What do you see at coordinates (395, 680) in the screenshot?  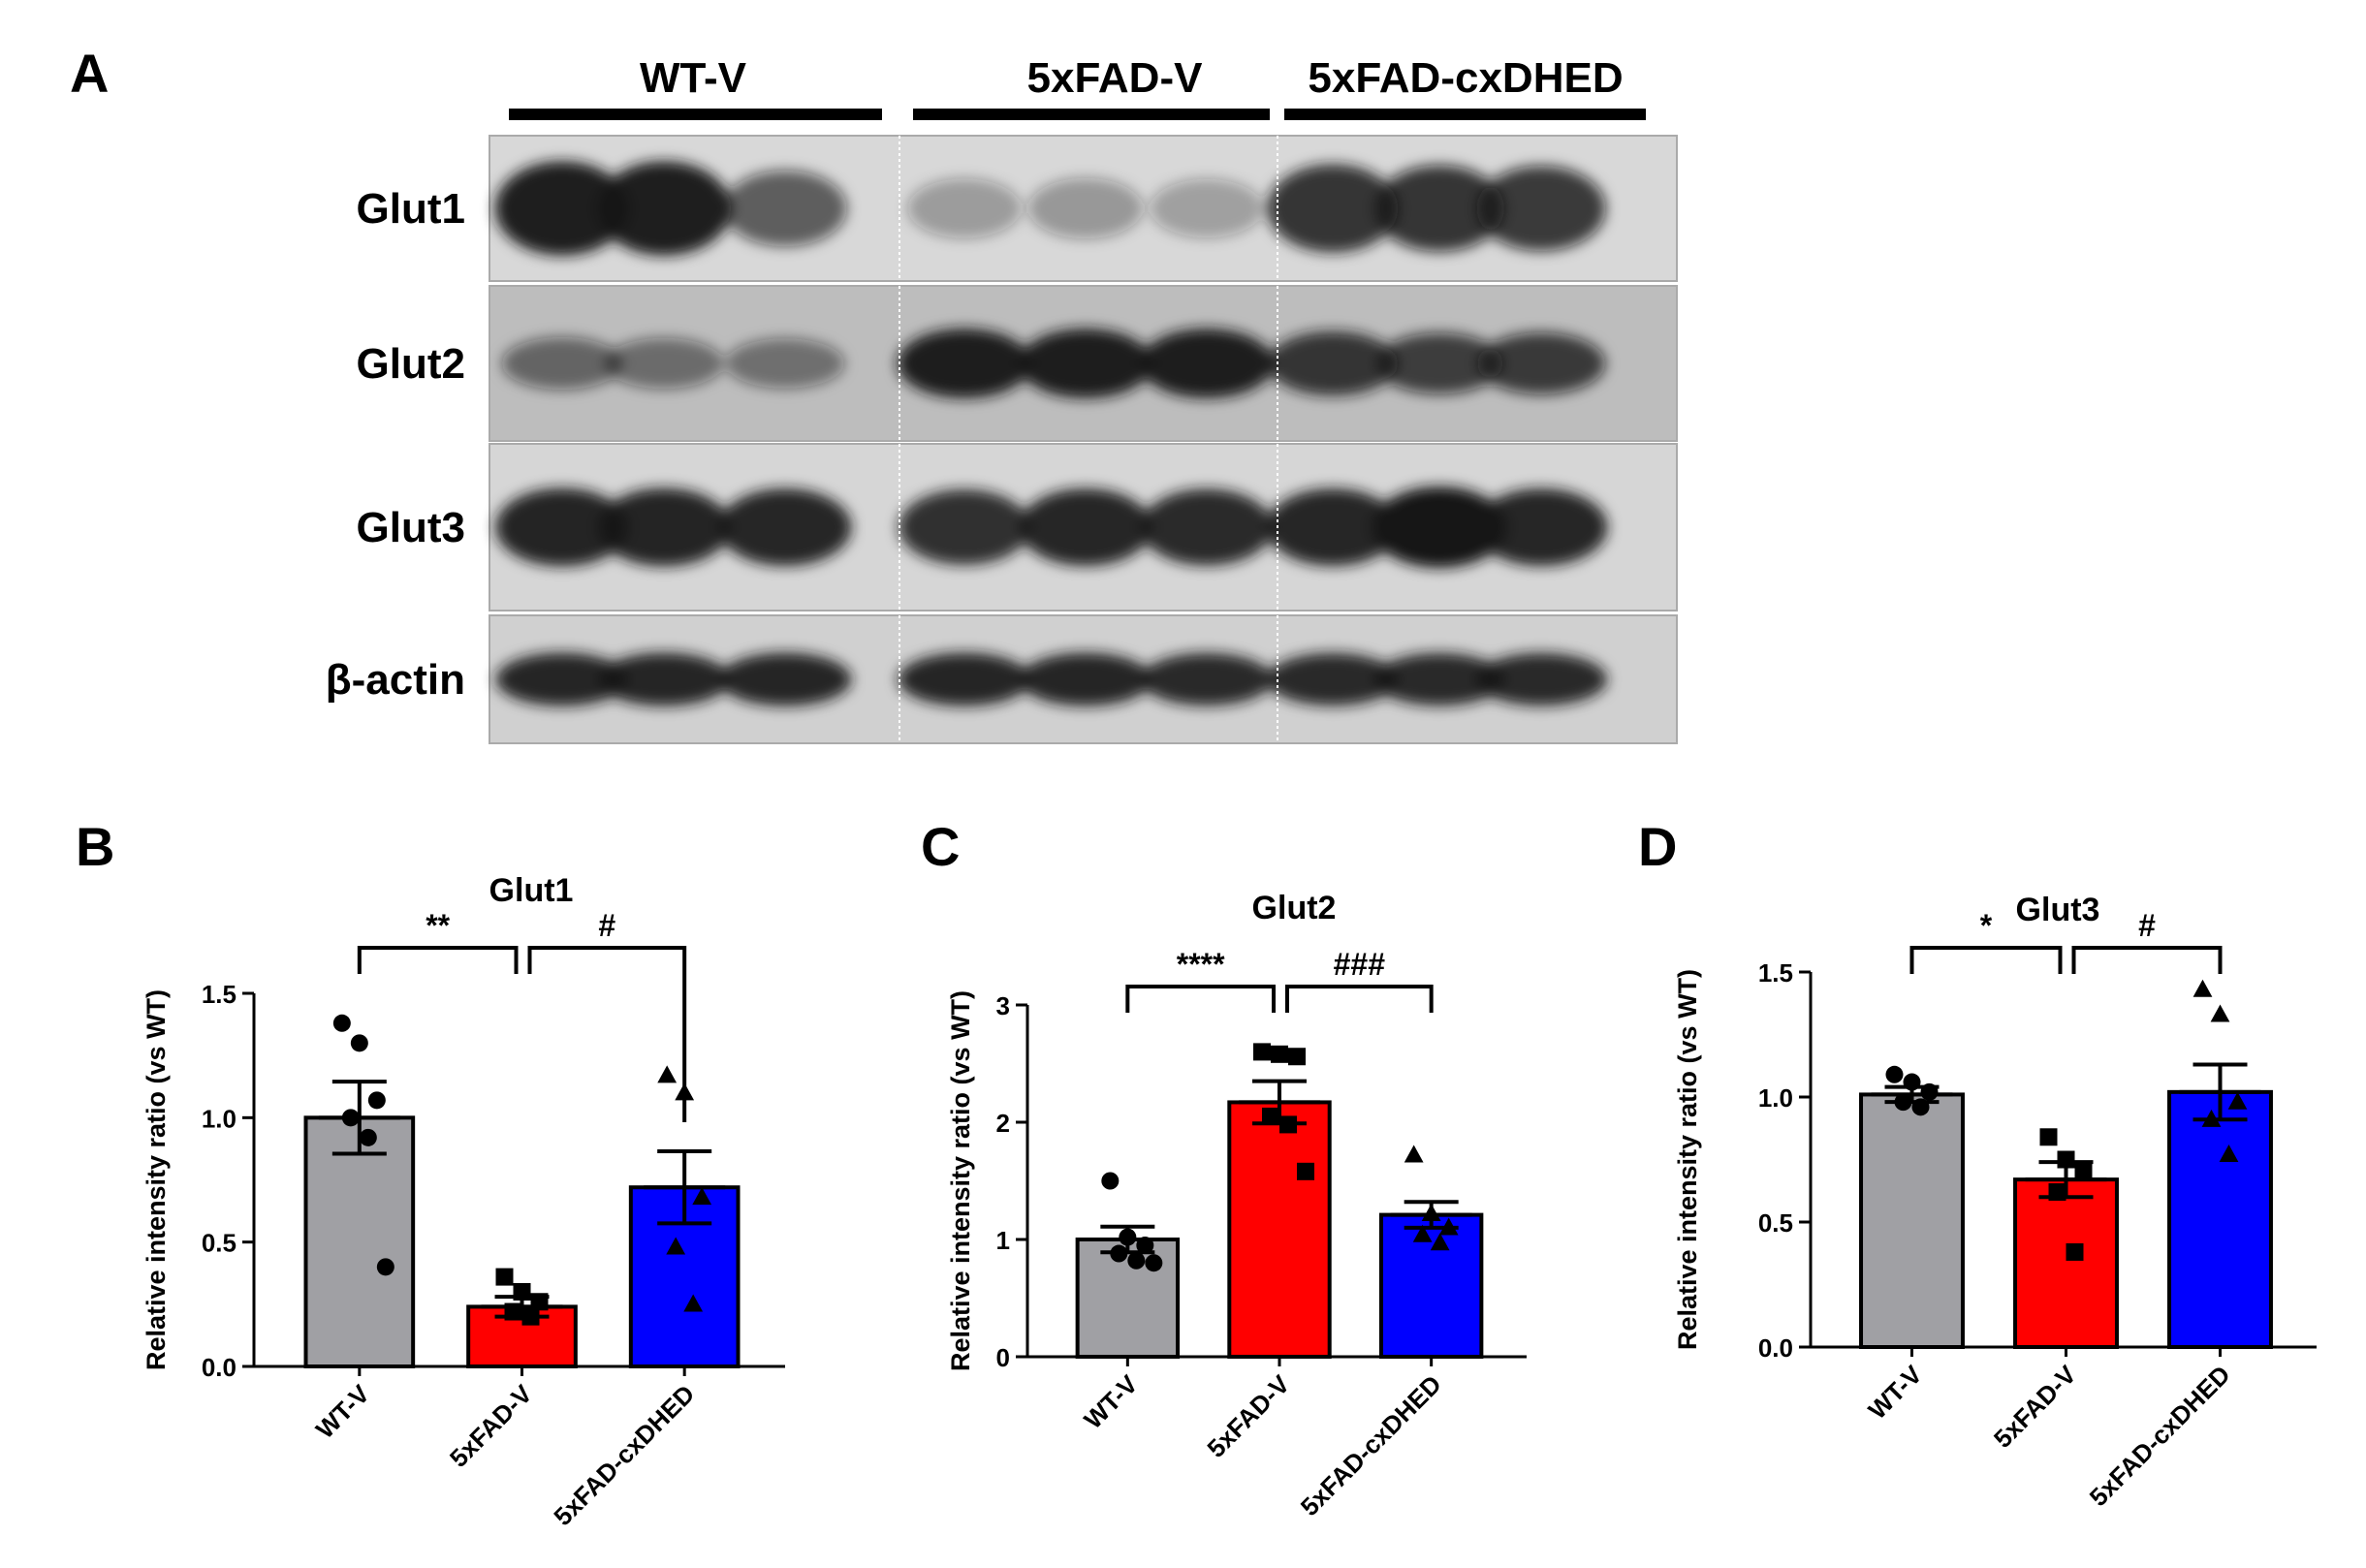 I see `blot-row-label-actin: β-actin` at bounding box center [395, 680].